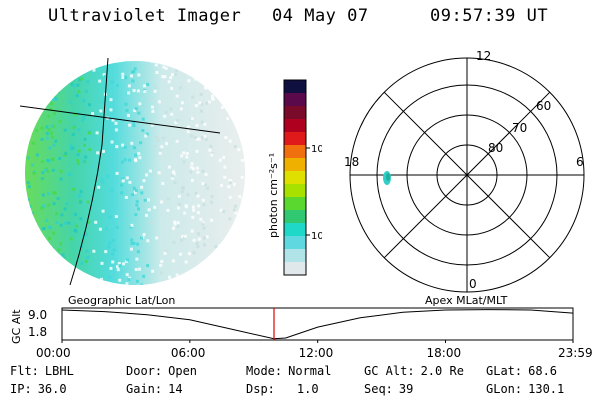 Image resolution: width=600 pixels, height=400 pixels. What do you see at coordinates (317, 324) in the screenshot?
I see `timeline-frame` at bounding box center [317, 324].